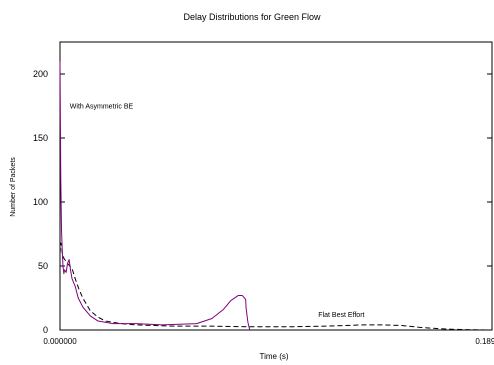 The height and width of the screenshot is (365, 494). What do you see at coordinates (13, 187) in the screenshot?
I see `y-axis-label: Number of Packets` at bounding box center [13, 187].